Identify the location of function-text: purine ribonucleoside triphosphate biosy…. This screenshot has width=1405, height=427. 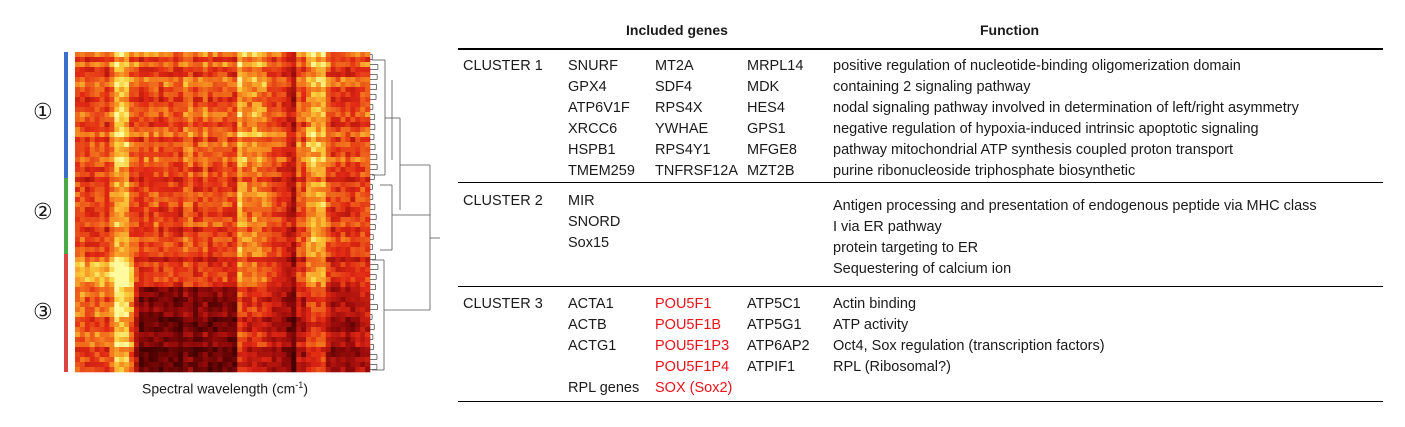
(984, 171).